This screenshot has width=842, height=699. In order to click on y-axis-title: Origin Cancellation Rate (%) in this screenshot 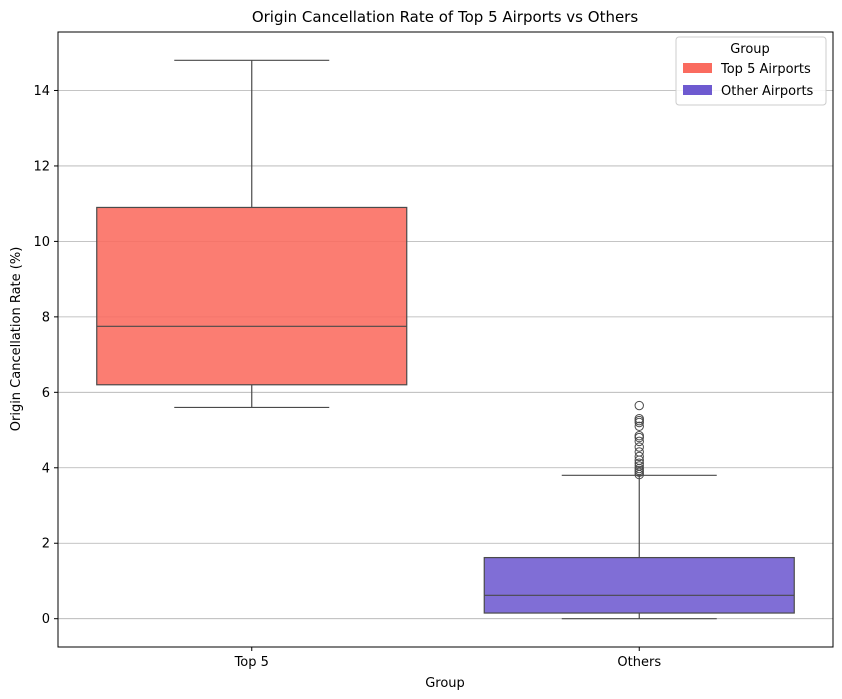, I will do `click(16, 339)`.